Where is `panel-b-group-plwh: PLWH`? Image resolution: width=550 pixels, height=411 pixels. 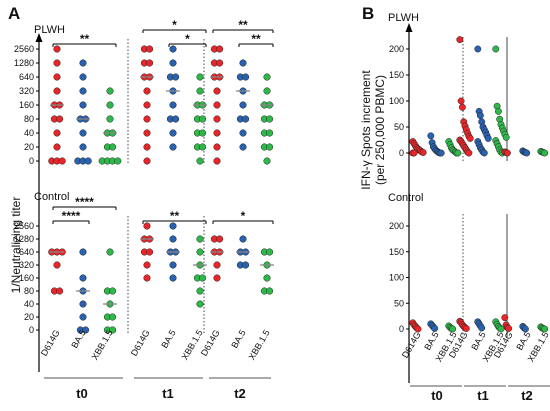
panel-b-group-plwh: PLWH is located at coordinates (403, 18).